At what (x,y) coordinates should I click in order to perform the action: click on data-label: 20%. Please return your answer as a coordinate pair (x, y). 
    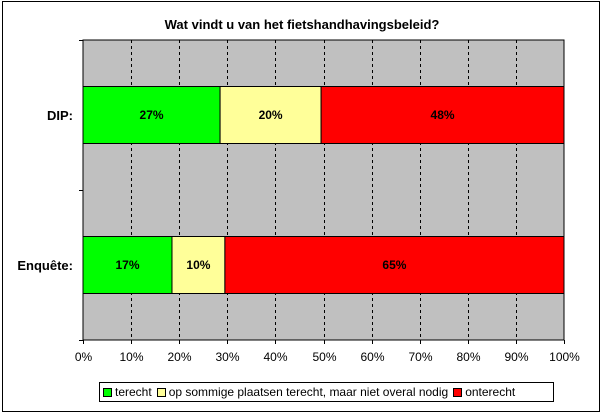
    Looking at the image, I should click on (271, 115).